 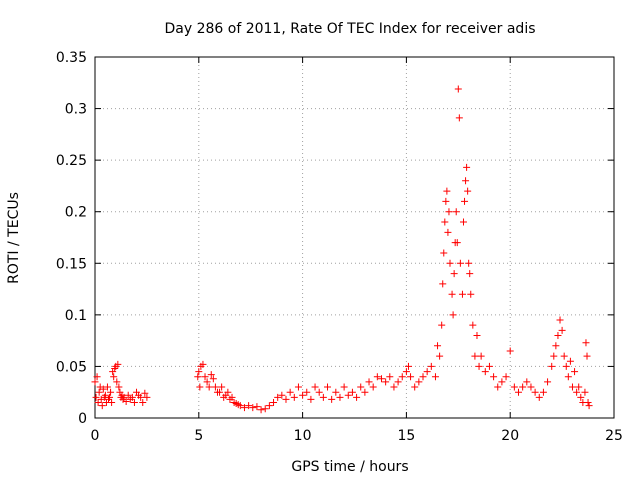 What do you see at coordinates (349, 467) in the screenshot?
I see `x-axis-title: GPS time / hours` at bounding box center [349, 467].